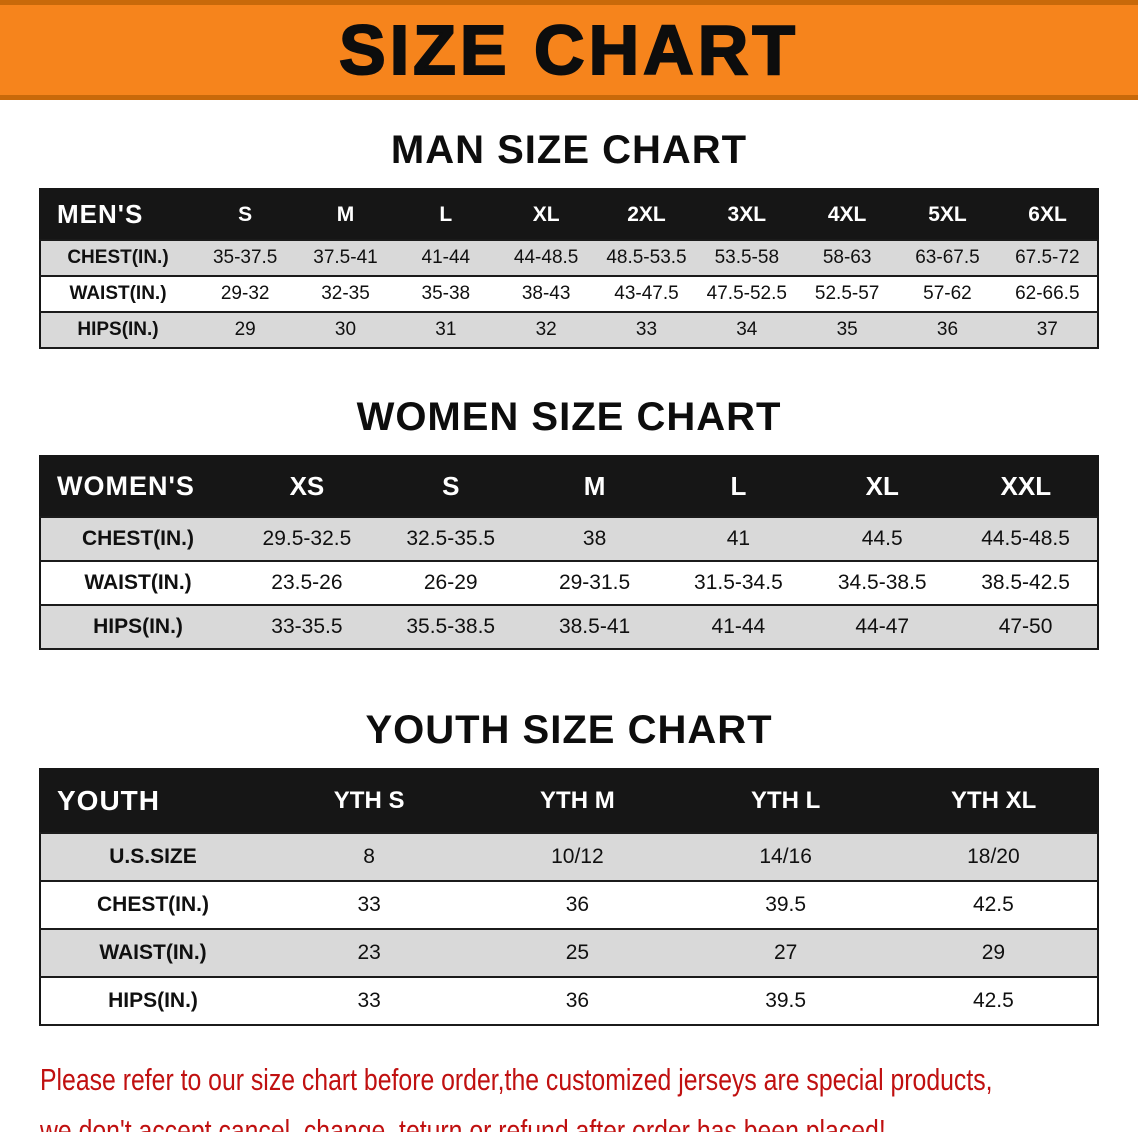 The image size is (1138, 1132). Describe the element at coordinates (546, 258) in the screenshot. I see `size-value: 44-48.5` at that location.